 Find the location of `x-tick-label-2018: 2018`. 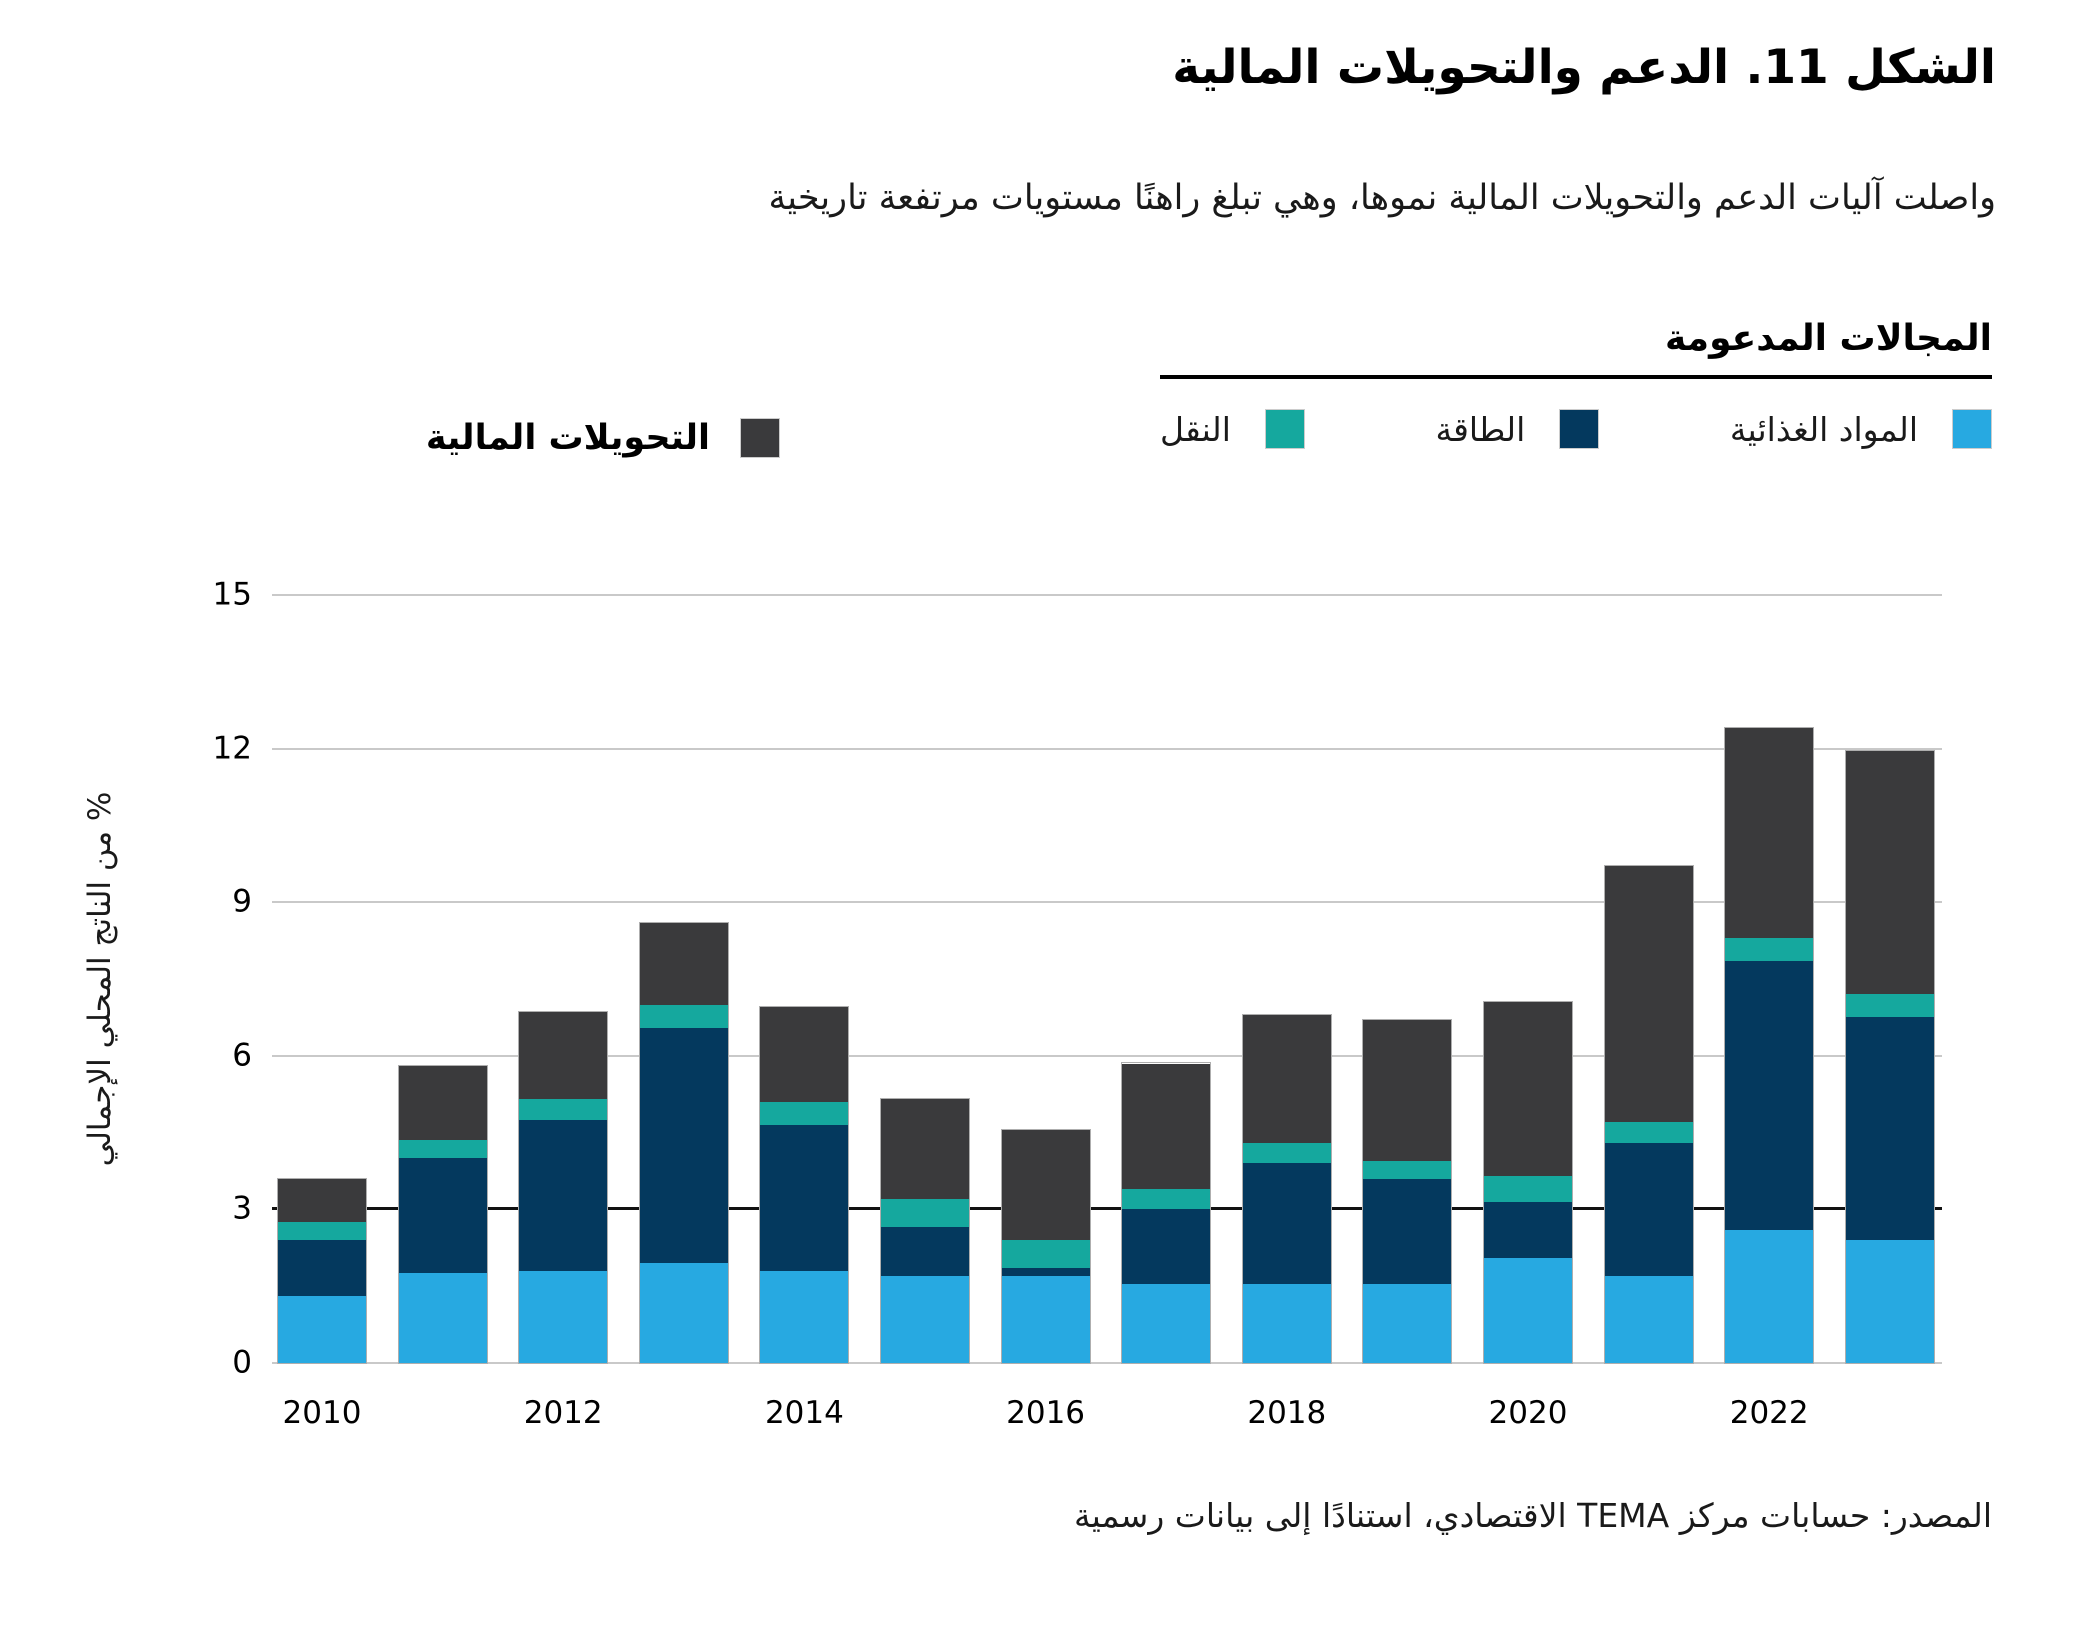

x-tick-label-2018: 2018 is located at coordinates (1287, 1413).